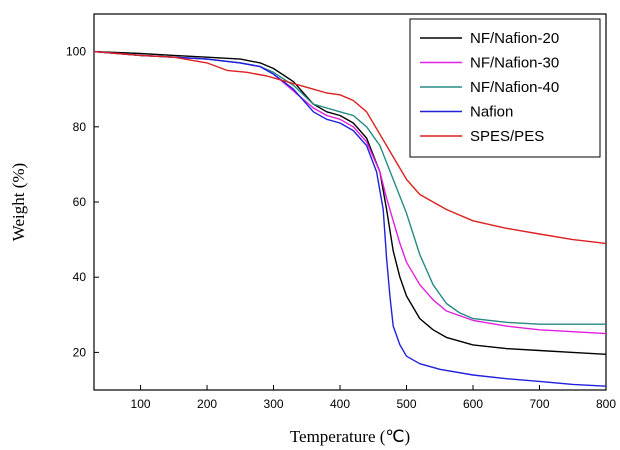  Describe the element at coordinates (141, 404) in the screenshot. I see `x-tick-label: 100` at that location.